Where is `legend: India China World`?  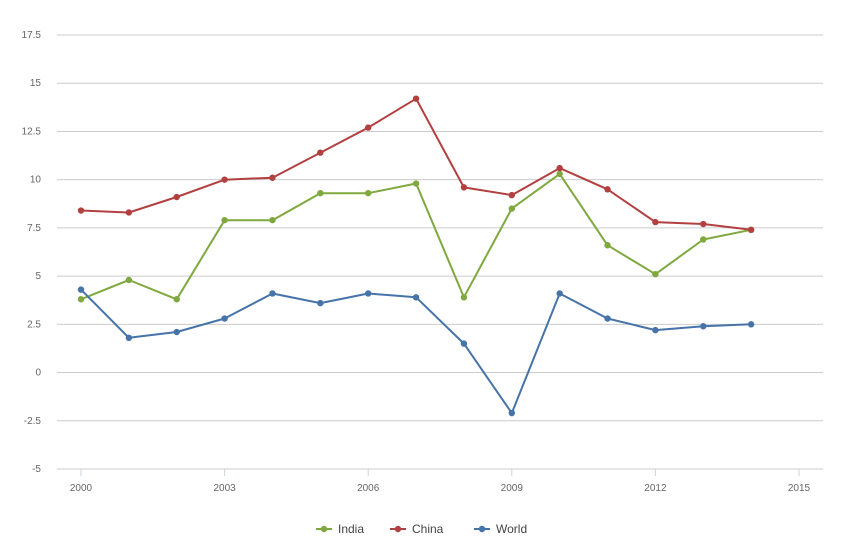
legend: India China World is located at coordinates (421, 529).